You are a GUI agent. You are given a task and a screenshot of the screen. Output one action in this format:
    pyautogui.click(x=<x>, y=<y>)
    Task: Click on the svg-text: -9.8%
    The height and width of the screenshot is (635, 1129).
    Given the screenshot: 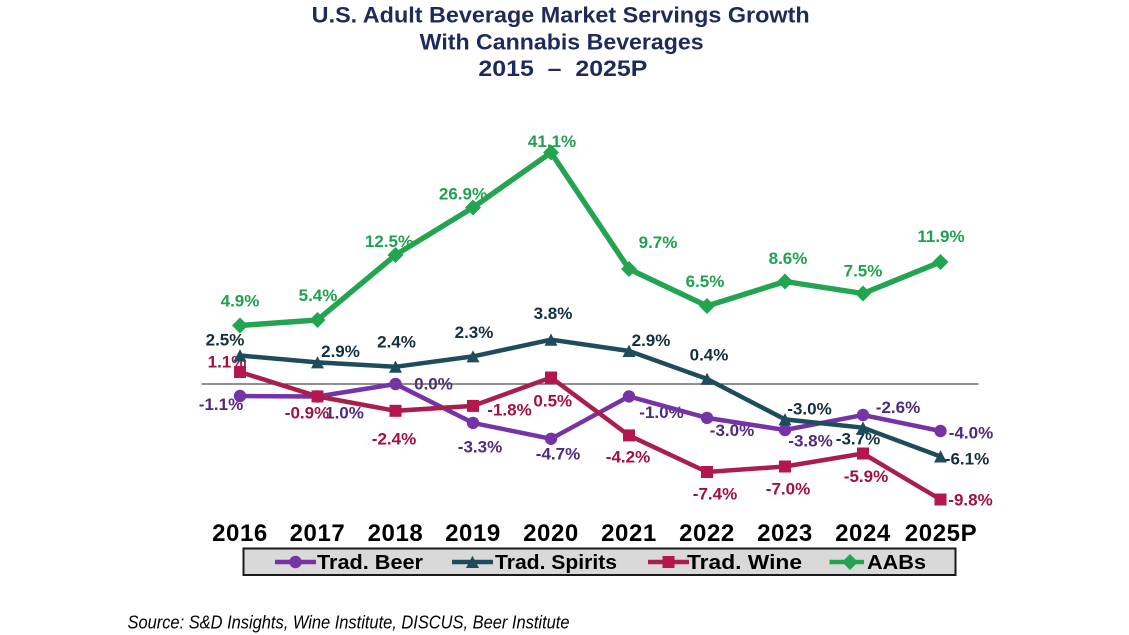 What is the action you would take?
    pyautogui.click(x=970, y=500)
    